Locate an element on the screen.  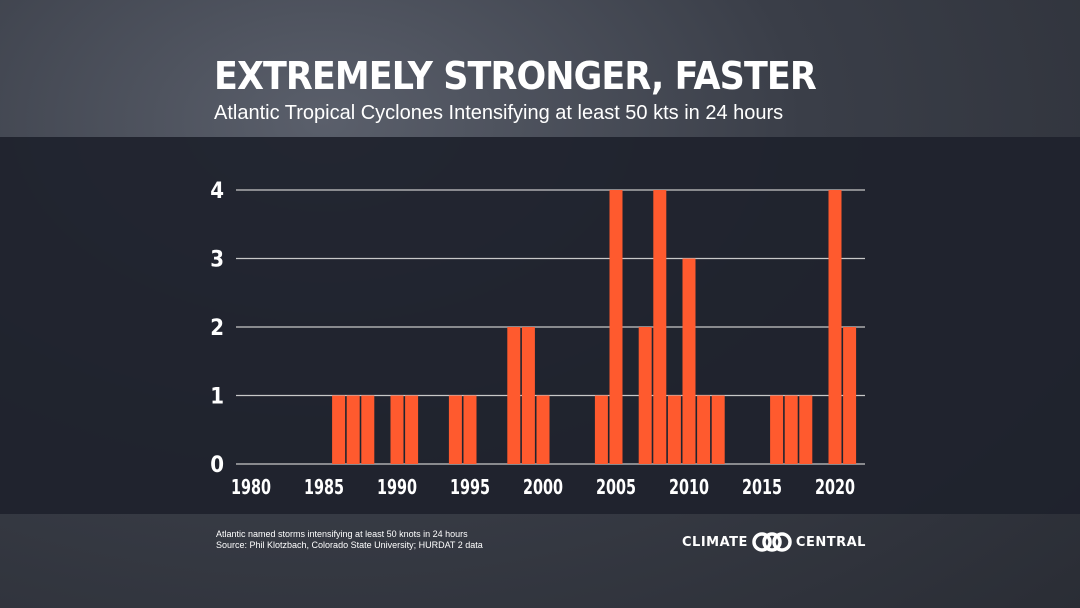
bar-1987 is located at coordinates (353, 429).